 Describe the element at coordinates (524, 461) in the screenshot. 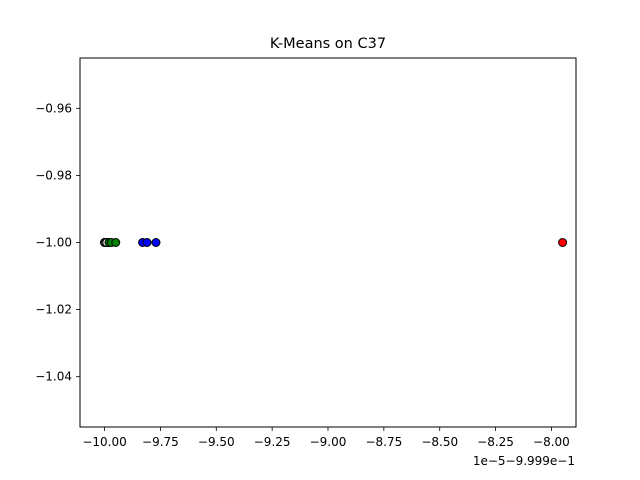

I see `x-axis-offset-label: 1e−5−9.999e−1` at that location.